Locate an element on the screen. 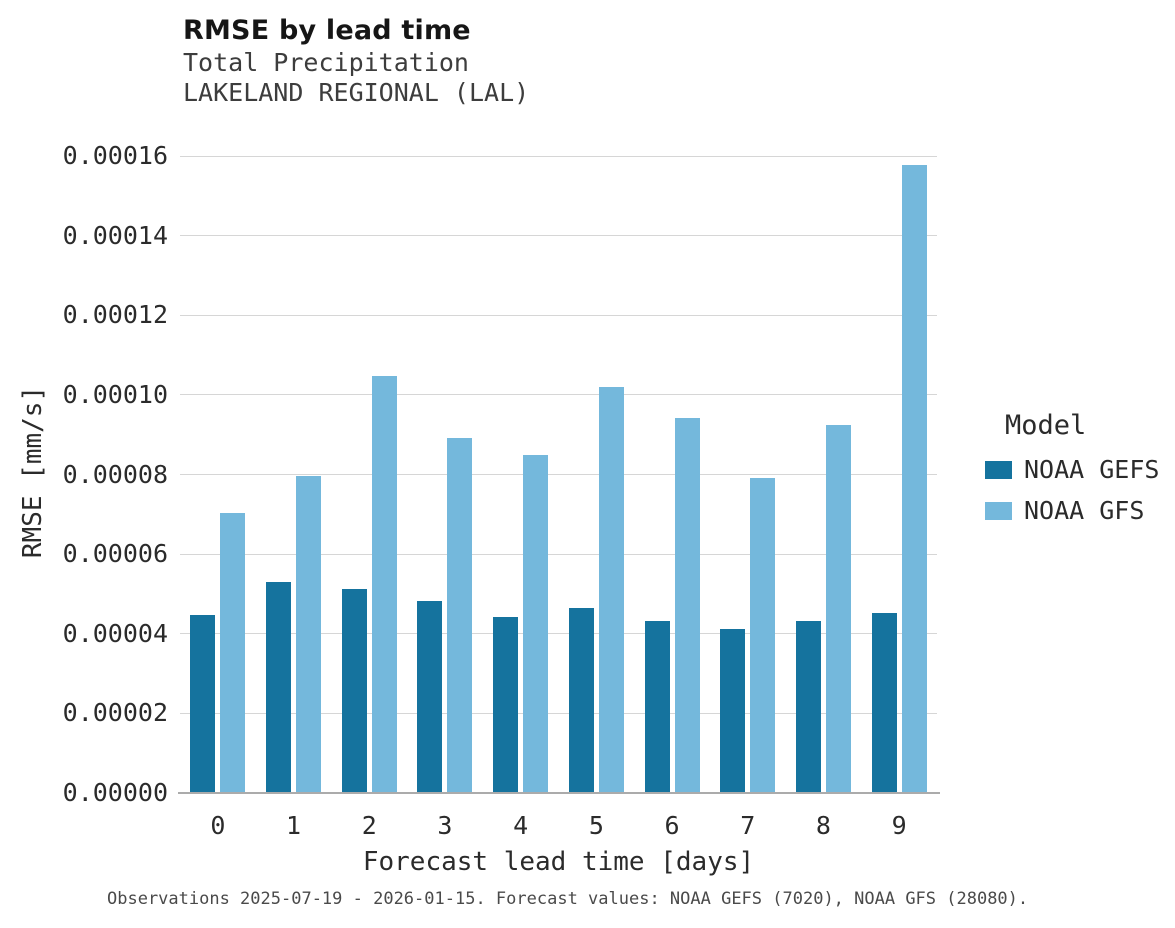 This screenshot has width=1175, height=928. y-tick-label: 0.00012 is located at coordinates (115, 315).